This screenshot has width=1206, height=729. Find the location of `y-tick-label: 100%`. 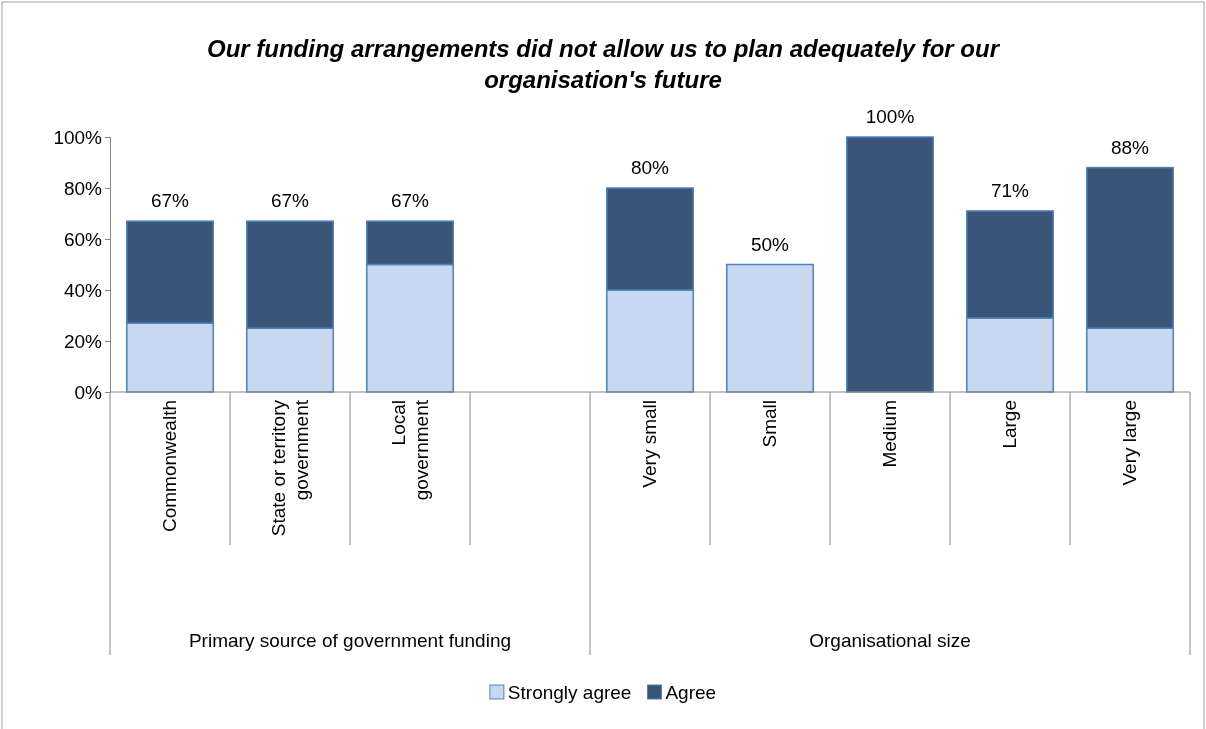

y-tick-label: 100% is located at coordinates (78, 137).